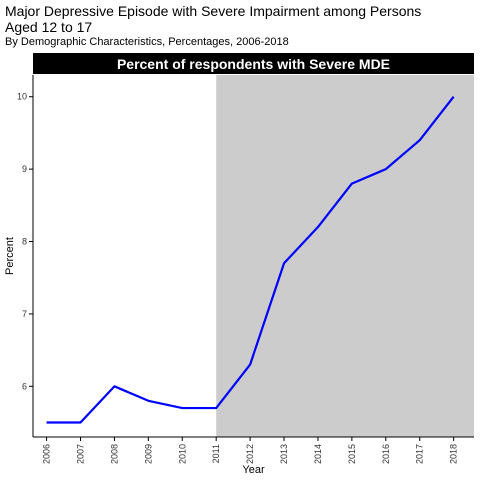 This screenshot has height=480, width=480. Describe the element at coordinates (253, 470) in the screenshot. I see `x-axis-label: Year` at that location.